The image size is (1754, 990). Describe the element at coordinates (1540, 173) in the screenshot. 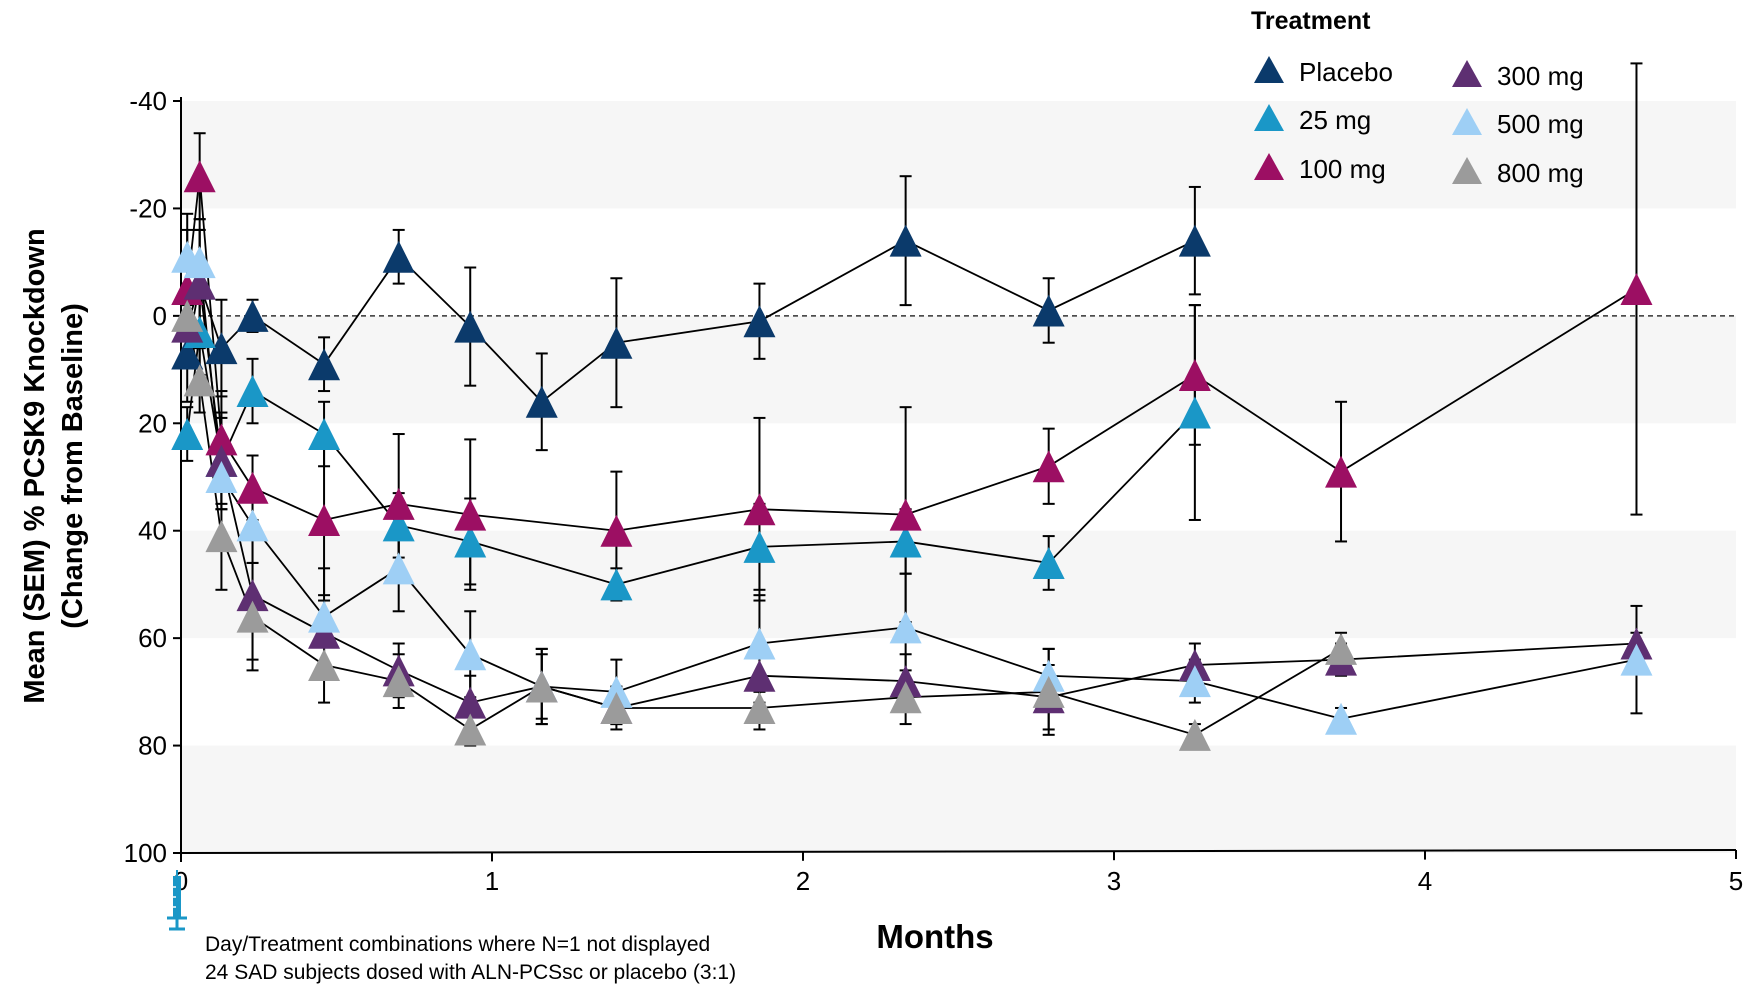

I see `legend-label: 800 mg` at that location.